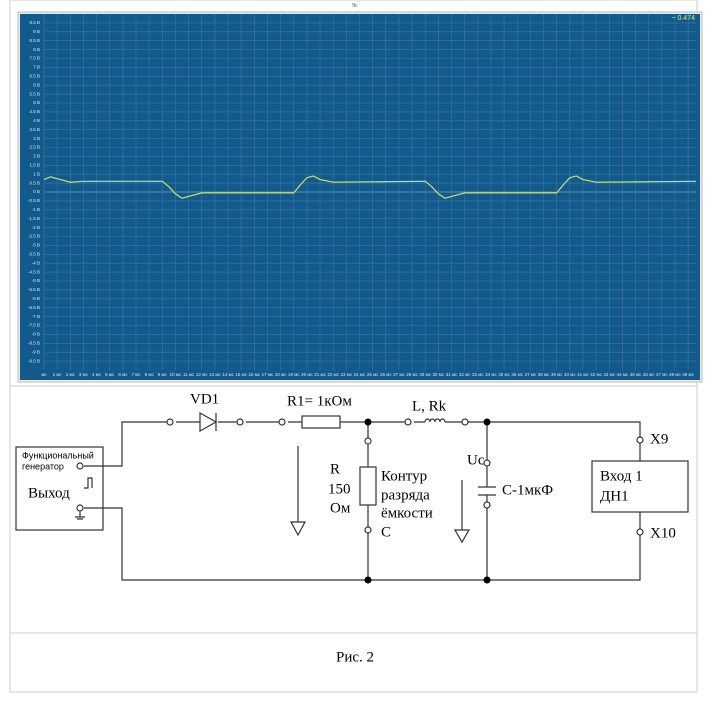 The width and height of the screenshot is (710, 706). Describe the element at coordinates (34, 253) in the screenshot. I see `y-tick-label: -3.5 В` at that location.